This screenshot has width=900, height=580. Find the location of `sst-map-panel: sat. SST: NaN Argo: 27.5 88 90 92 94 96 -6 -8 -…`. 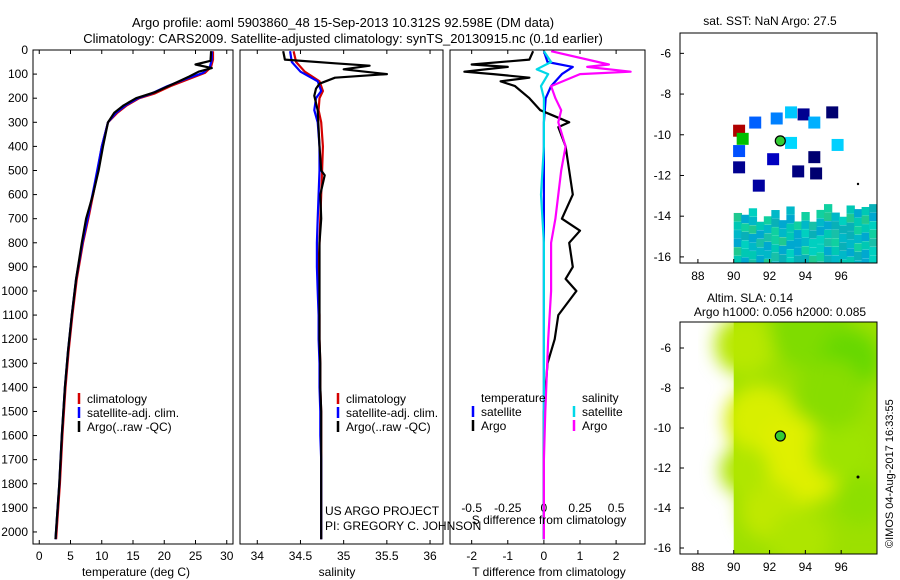

sst-map-panel: sat. SST: NaN Argo: 27.5 88 90 92 94 96 -6 -8 -… is located at coordinates (766, 148).